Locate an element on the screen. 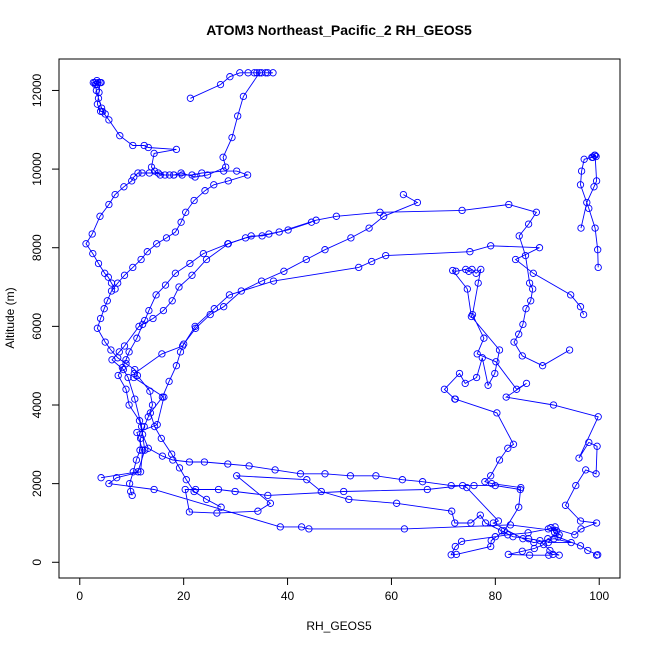 Image resolution: width=650 pixels, height=650 pixels. x-axis: 0 20 40 60 80 100 is located at coordinates (343, 590).